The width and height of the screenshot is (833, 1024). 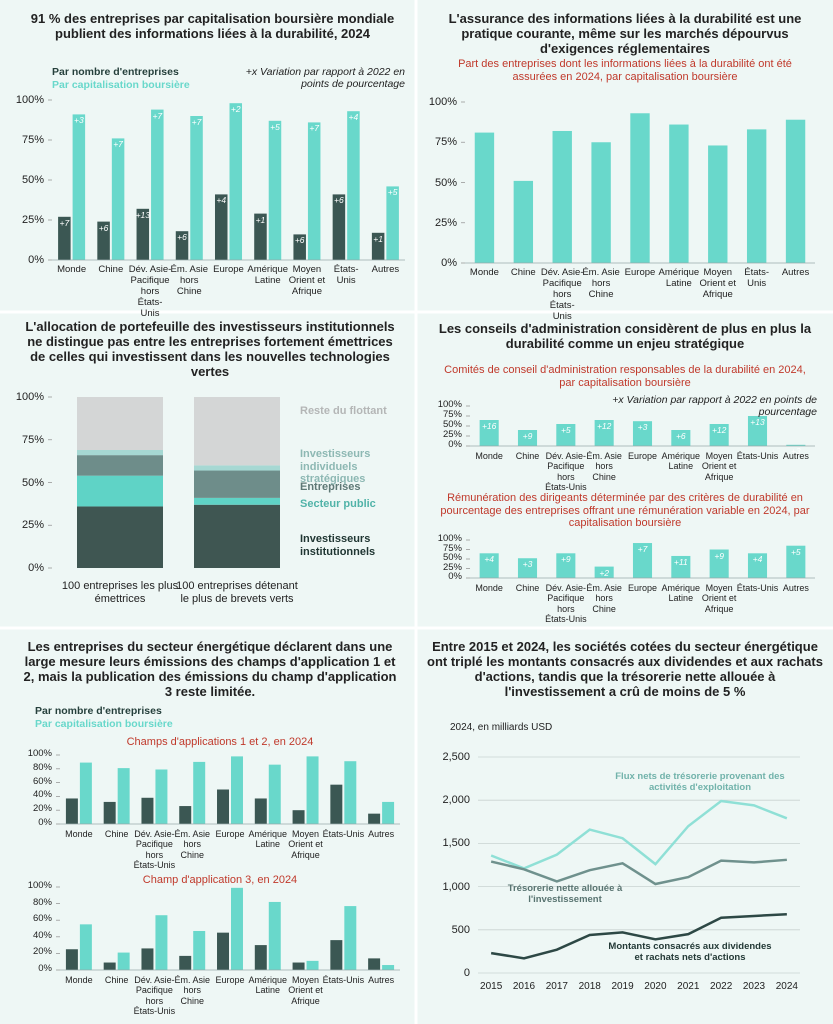 I want to click on x-tick-label: Autres, so click(x=795, y=272).